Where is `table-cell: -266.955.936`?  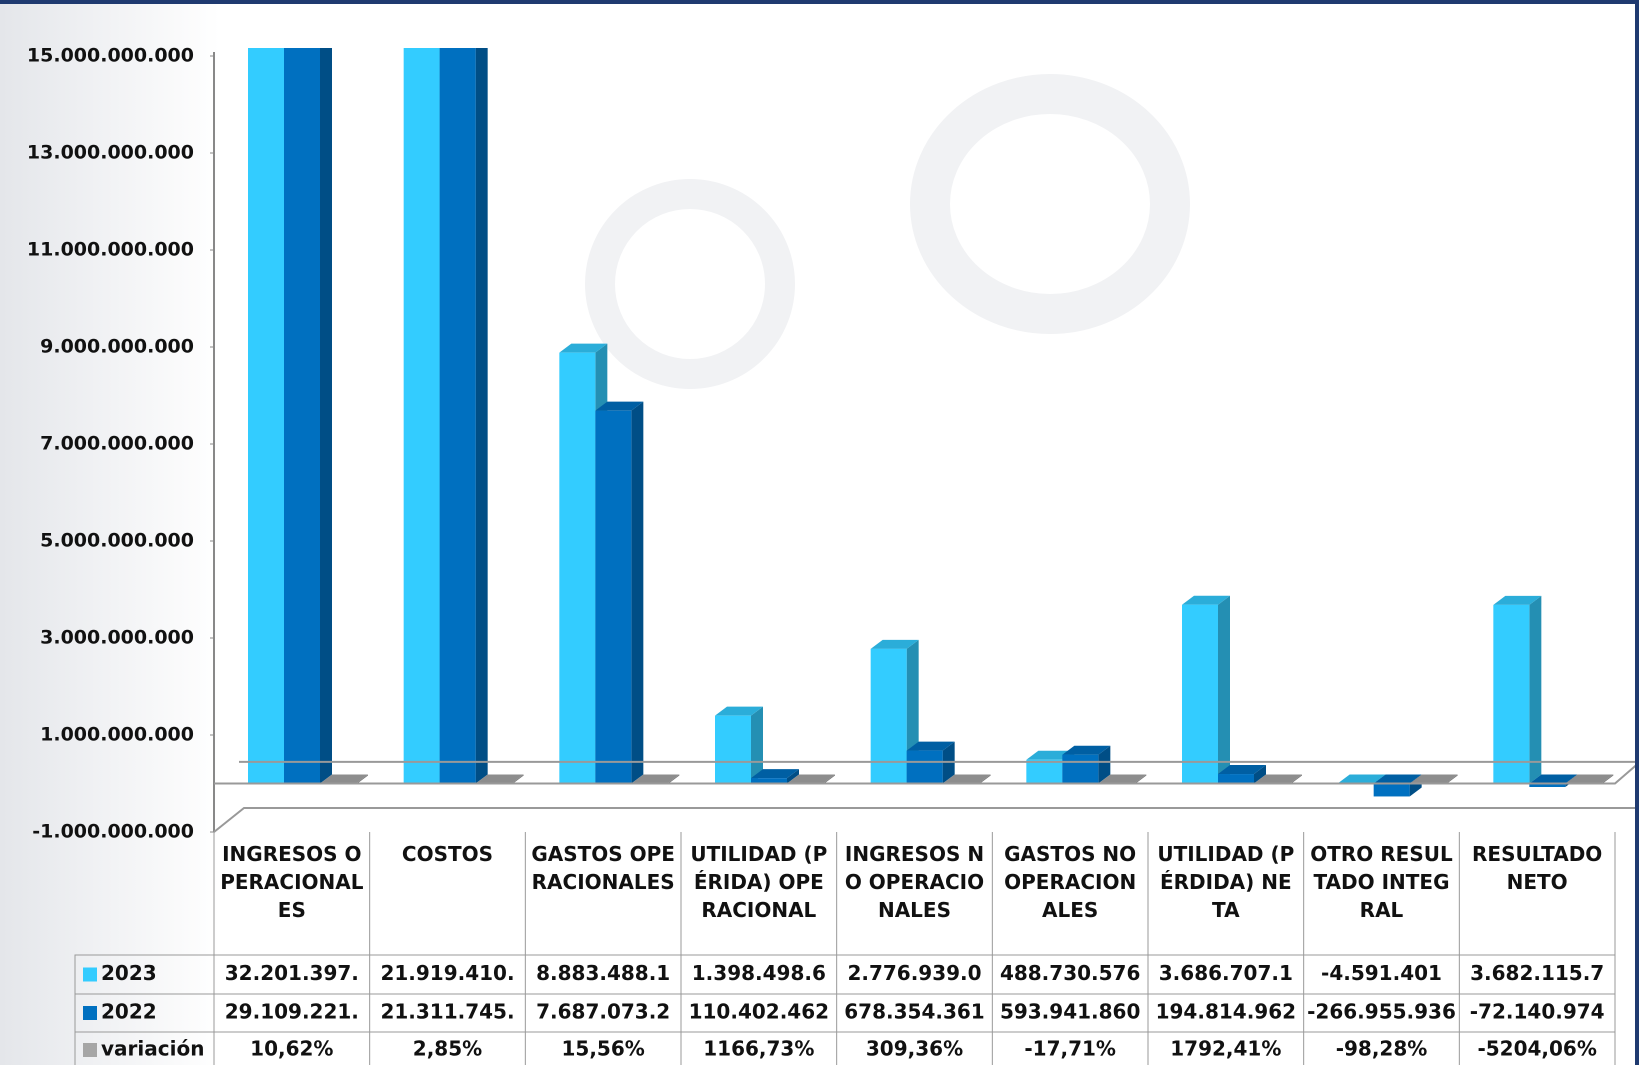
table-cell: -266.955.936 is located at coordinates (1381, 1012).